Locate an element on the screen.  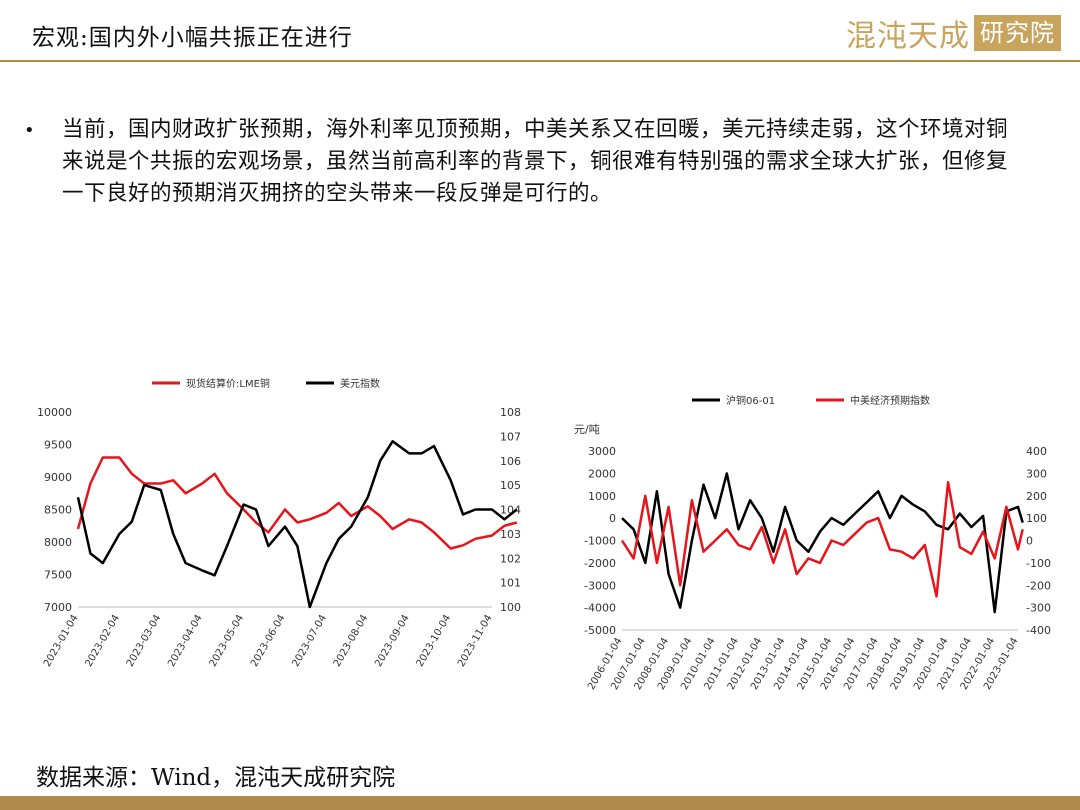
data-source: 数据来源：Wind，混沌天成研究院 is located at coordinates (216, 778).